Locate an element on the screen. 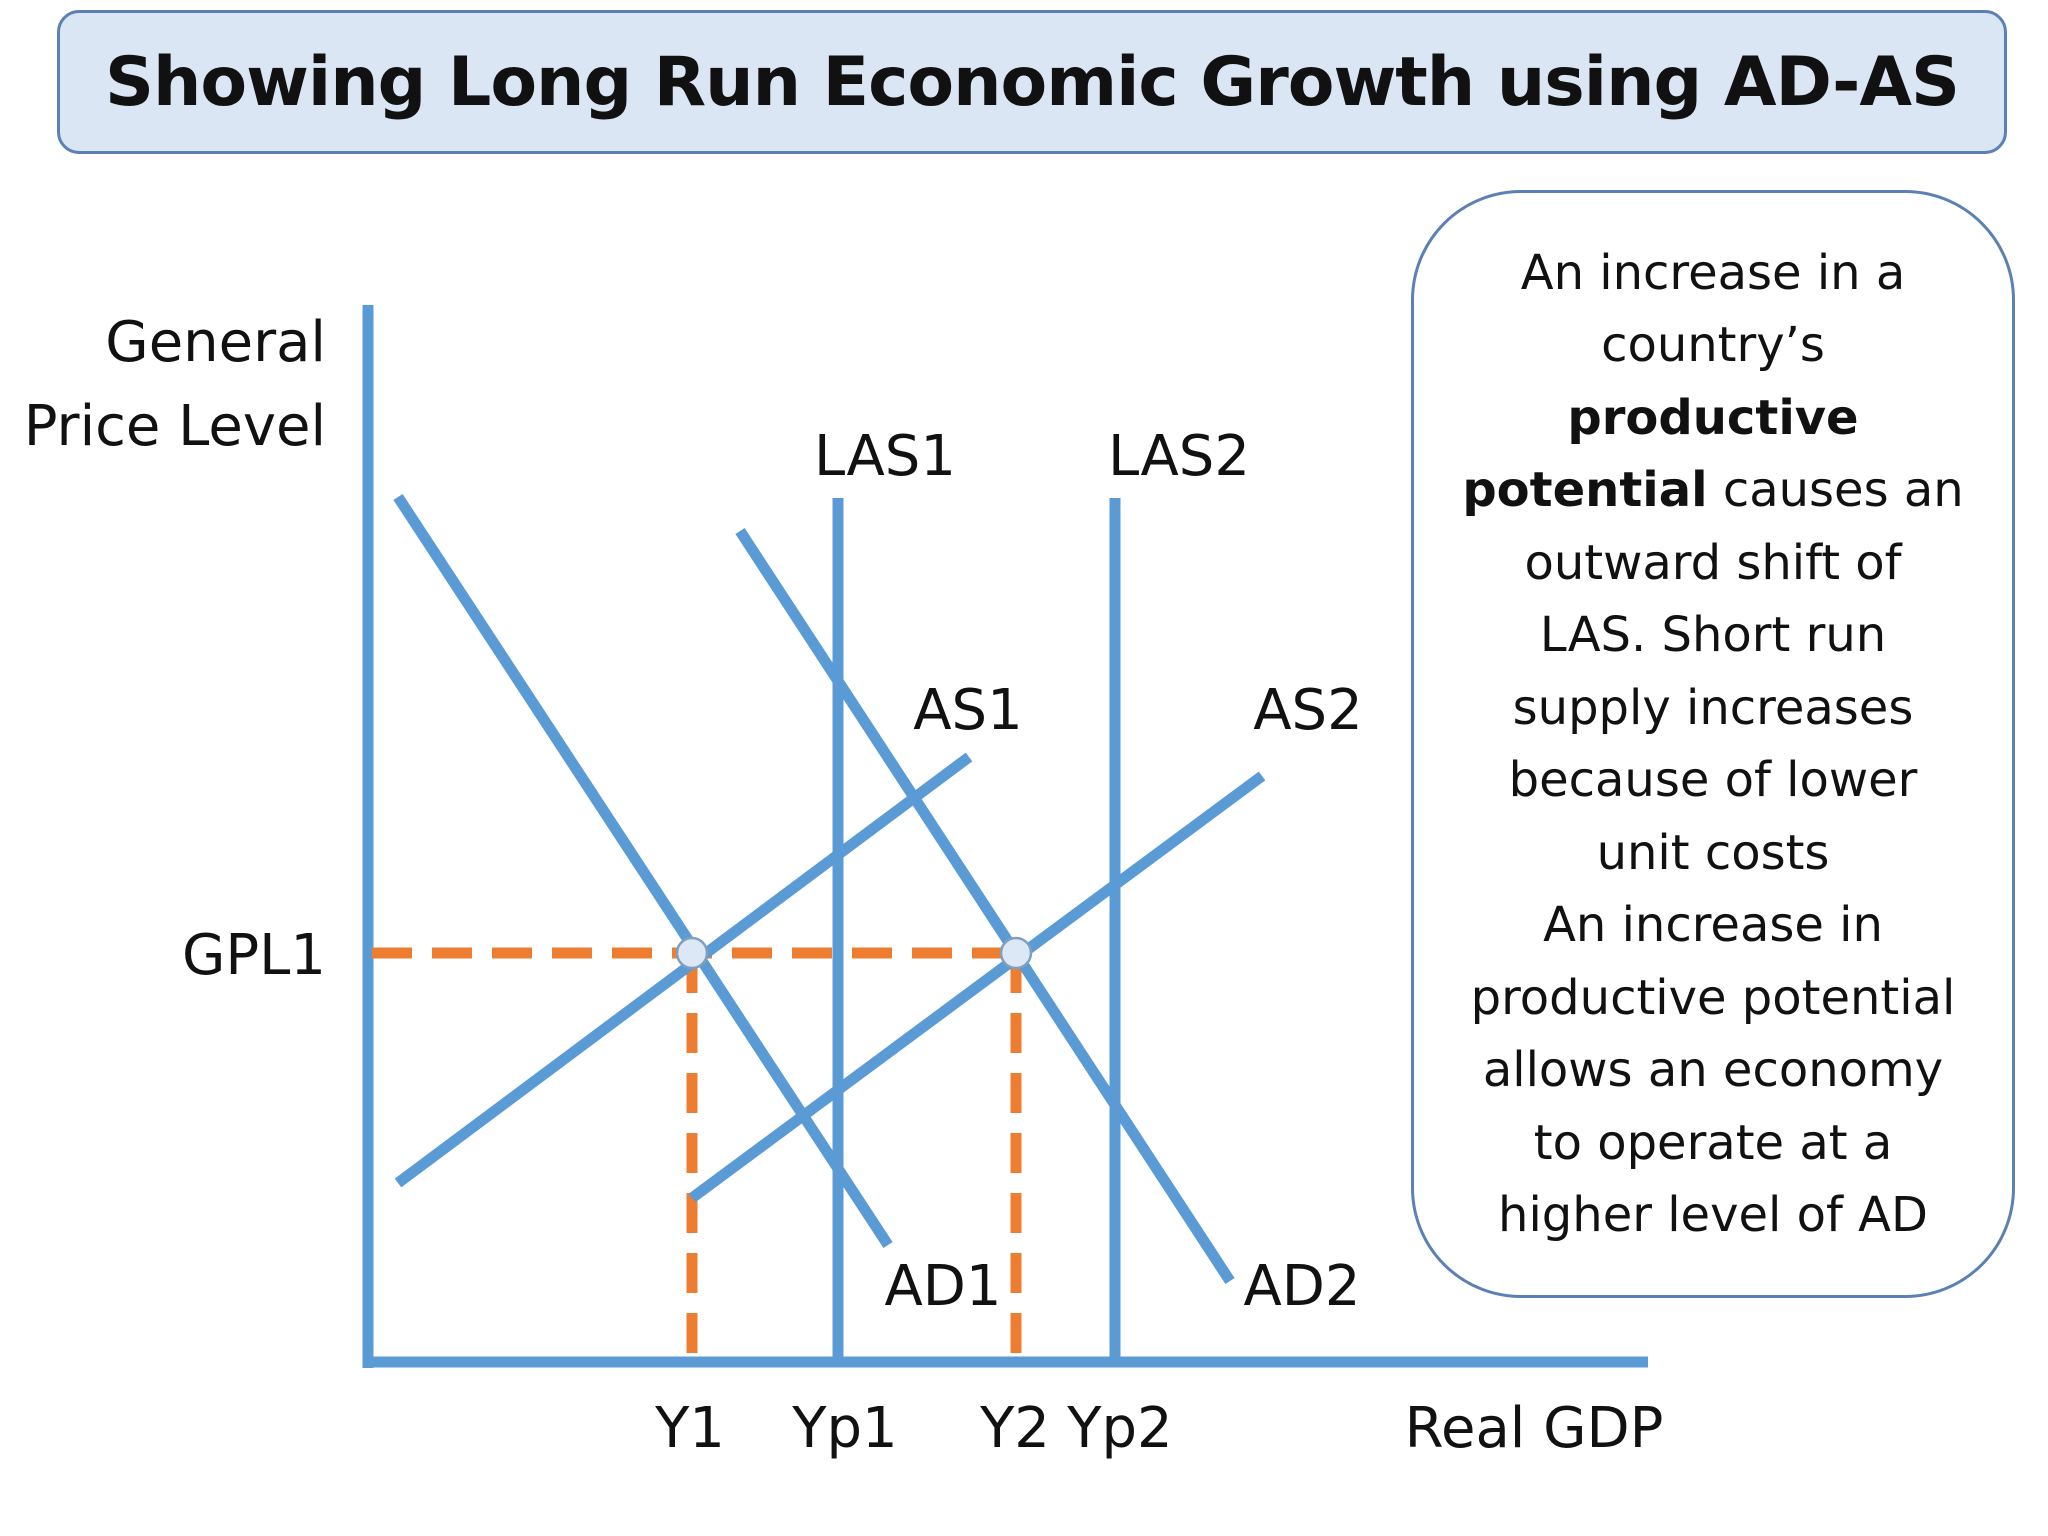 The width and height of the screenshot is (2048, 1536). as2-curve is located at coordinates (977, 987).